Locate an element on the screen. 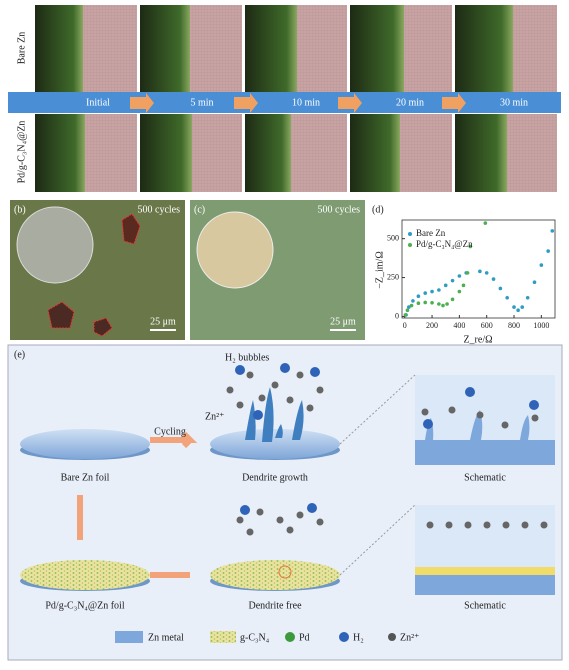  legend-label: H₂ is located at coordinates (358, 637).